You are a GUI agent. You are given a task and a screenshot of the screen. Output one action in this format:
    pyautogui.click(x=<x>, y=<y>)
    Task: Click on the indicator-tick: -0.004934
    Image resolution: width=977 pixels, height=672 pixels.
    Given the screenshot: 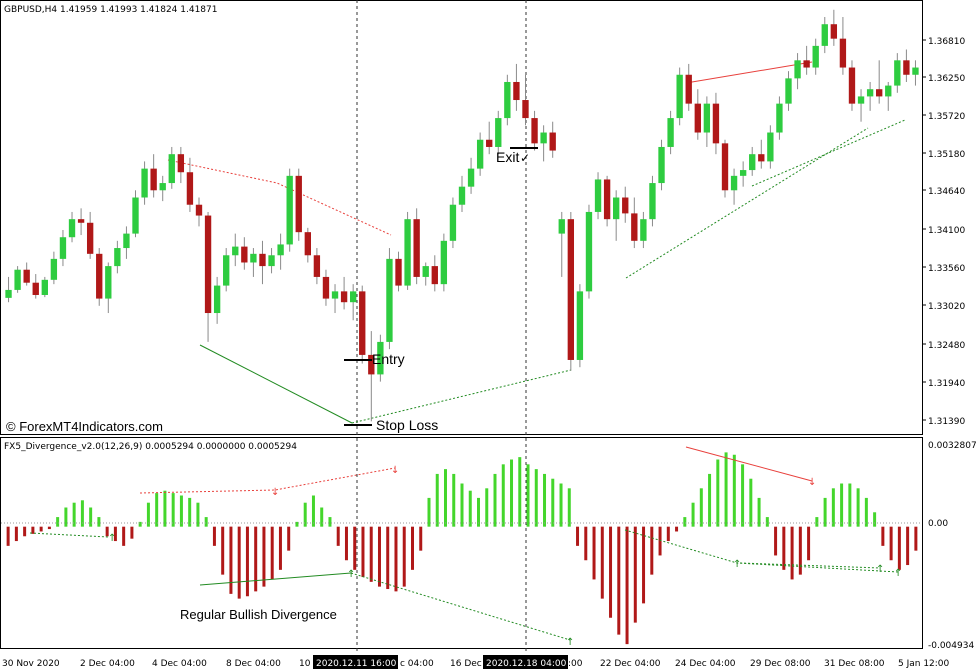 What is the action you would take?
    pyautogui.click(x=951, y=646)
    